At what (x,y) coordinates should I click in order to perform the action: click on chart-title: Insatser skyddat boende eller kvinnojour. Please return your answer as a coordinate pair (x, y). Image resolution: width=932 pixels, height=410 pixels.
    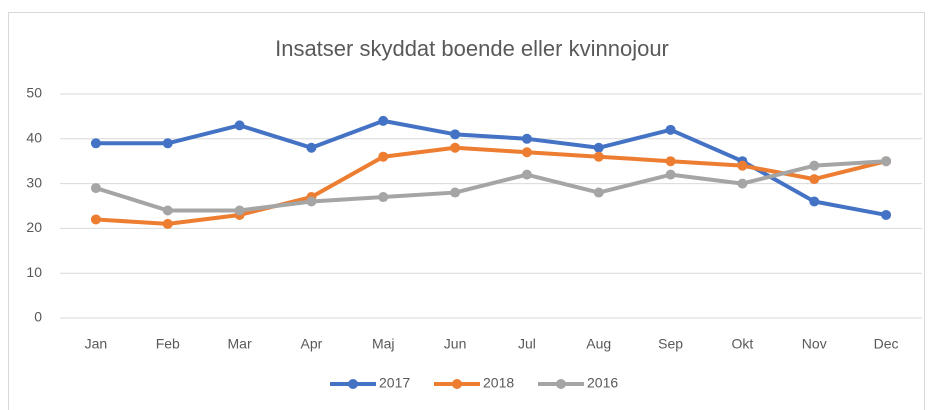
    Looking at the image, I should click on (472, 48).